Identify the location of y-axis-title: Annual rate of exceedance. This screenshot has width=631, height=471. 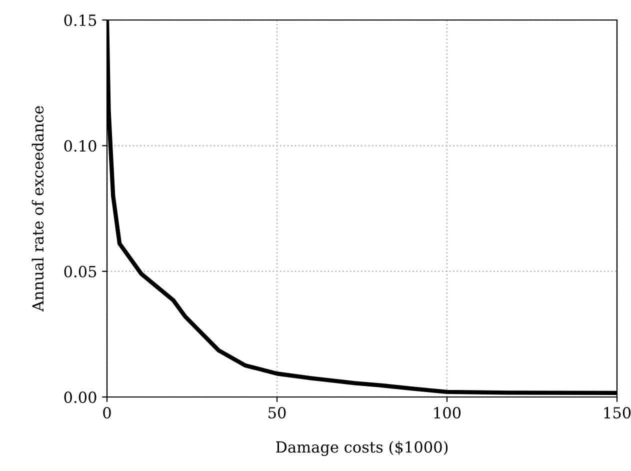
(38, 209).